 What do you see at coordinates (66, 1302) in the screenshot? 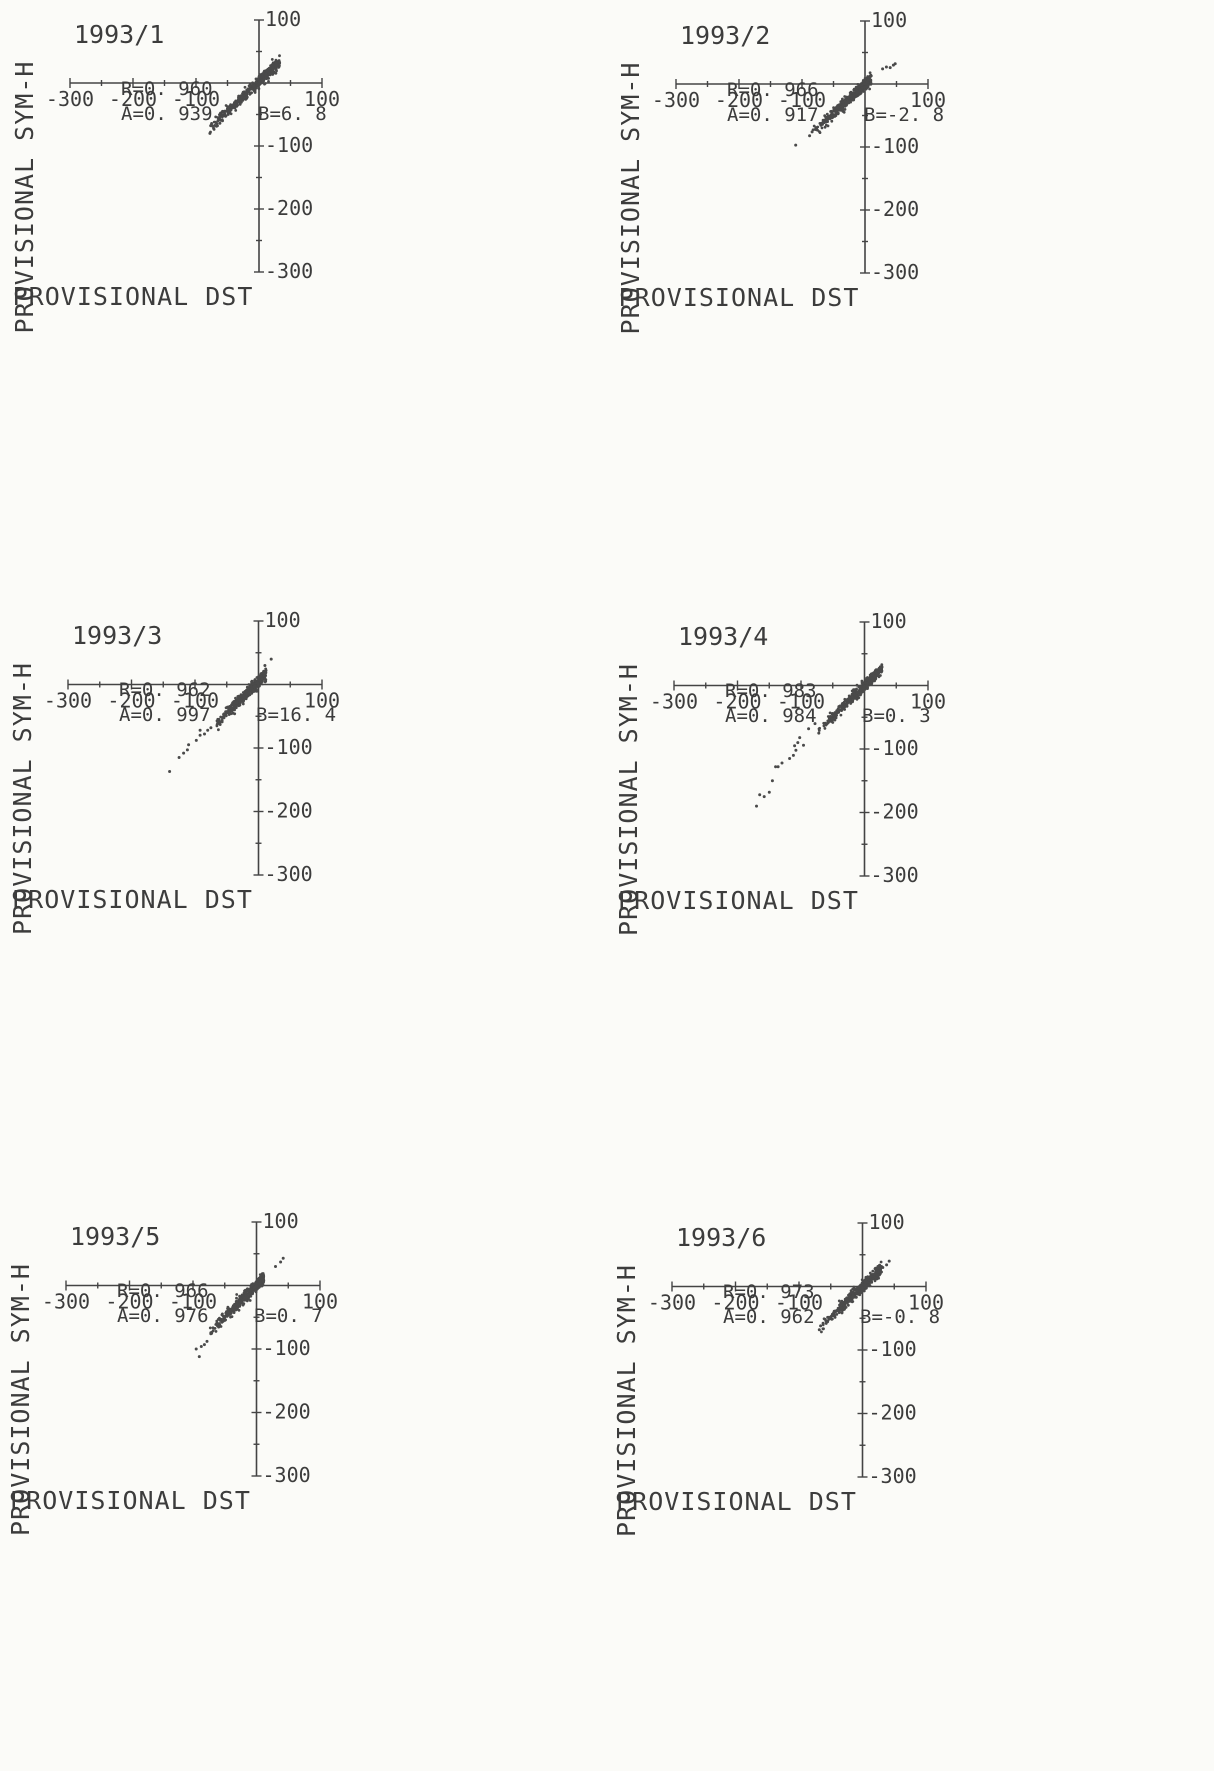
I see `x-tick-label: -300` at bounding box center [66, 1302].